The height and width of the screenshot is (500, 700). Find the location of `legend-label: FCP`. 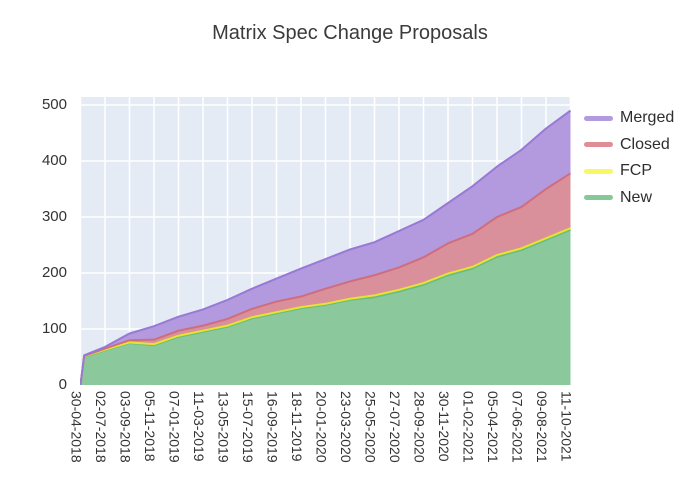

legend-label: FCP is located at coordinates (636, 170).